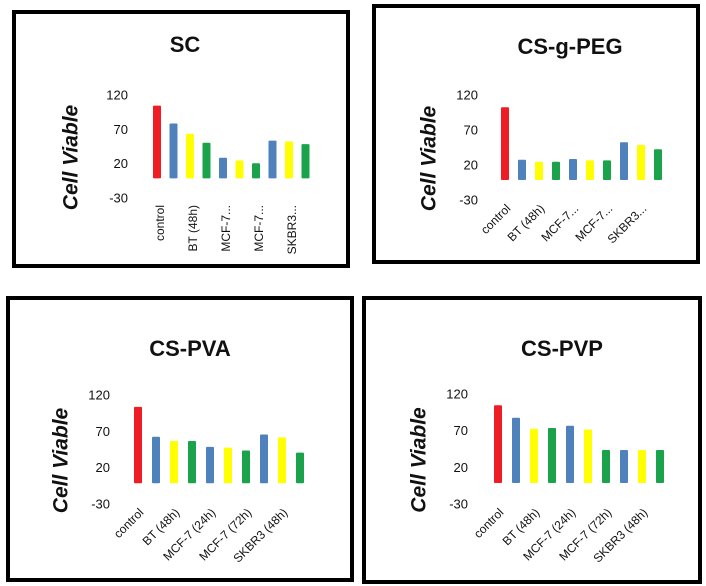  What do you see at coordinates (160, 223) in the screenshot?
I see `x-tick-label: control` at bounding box center [160, 223].